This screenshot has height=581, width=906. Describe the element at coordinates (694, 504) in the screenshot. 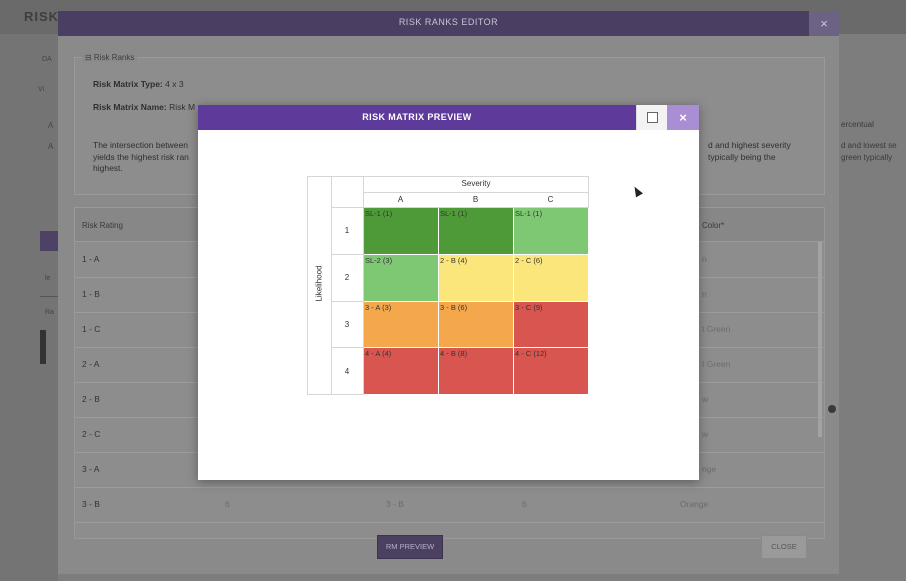

I see `color-cell: Orange` at that location.